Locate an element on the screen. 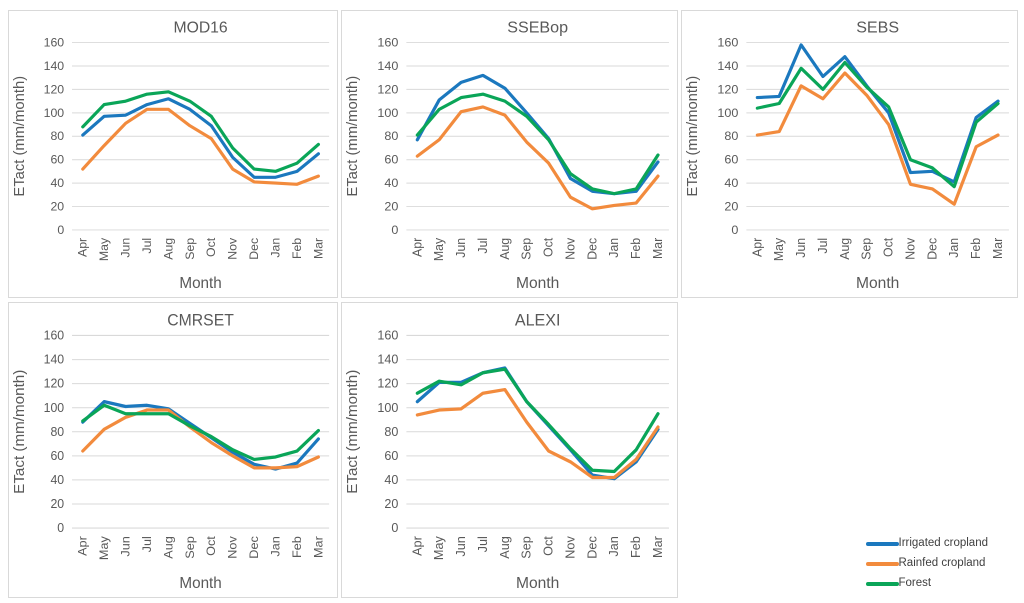 Image resolution: width=1024 pixels, height=603 pixels. chart-title: CMRSET is located at coordinates (200, 320).